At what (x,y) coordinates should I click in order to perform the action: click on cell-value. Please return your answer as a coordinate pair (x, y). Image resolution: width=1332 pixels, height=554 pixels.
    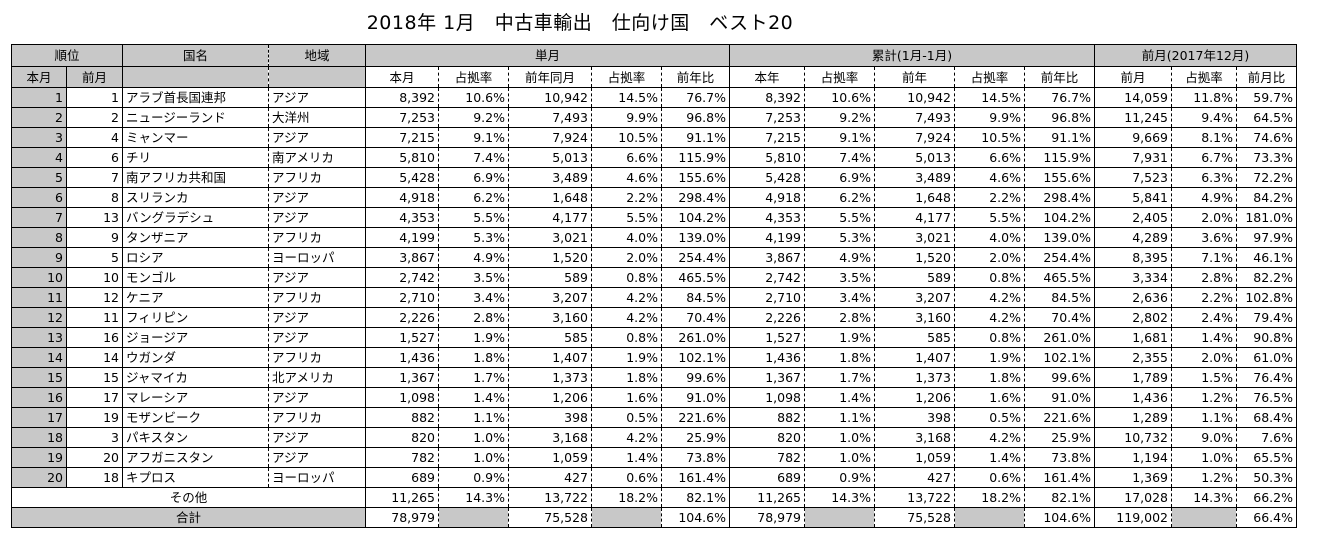
    Looking at the image, I should click on (989, 517).